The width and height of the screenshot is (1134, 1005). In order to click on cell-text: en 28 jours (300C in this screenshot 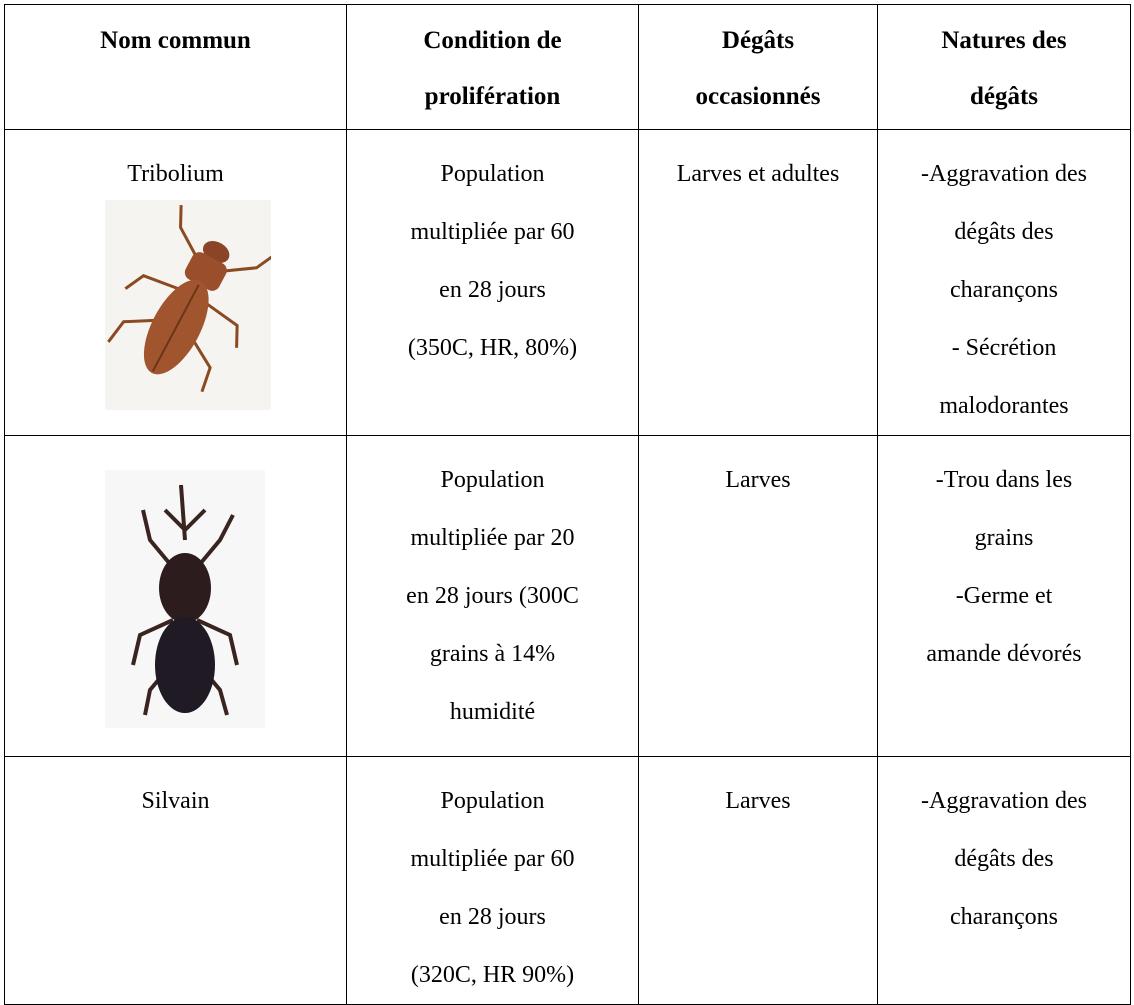, I will do `click(492, 596)`.